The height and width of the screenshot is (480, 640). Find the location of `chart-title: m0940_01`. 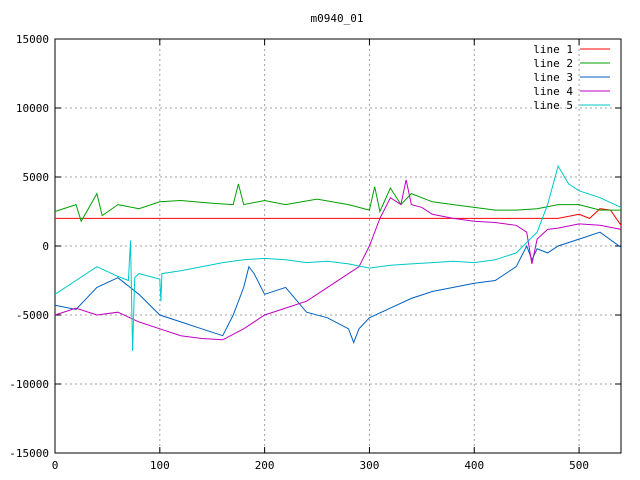

chart-title: m0940_01 is located at coordinates (337, 18).